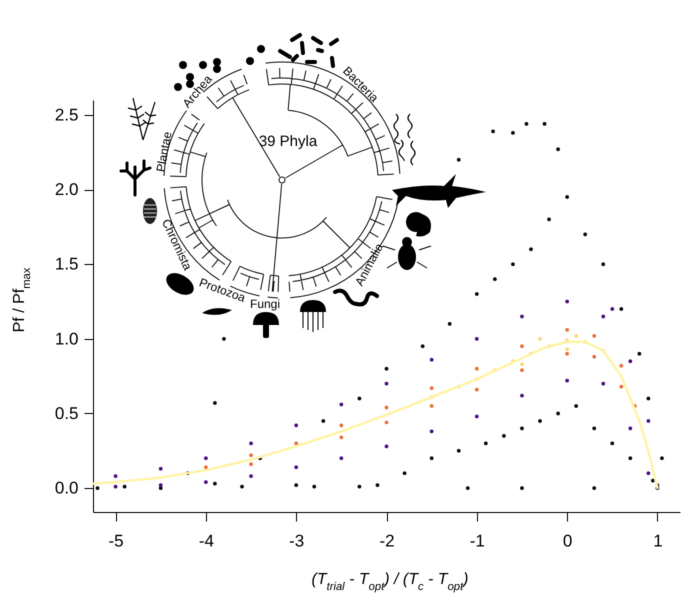 This screenshot has height=594, width=700. I want to click on x-tick-label: -3, so click(296, 541).